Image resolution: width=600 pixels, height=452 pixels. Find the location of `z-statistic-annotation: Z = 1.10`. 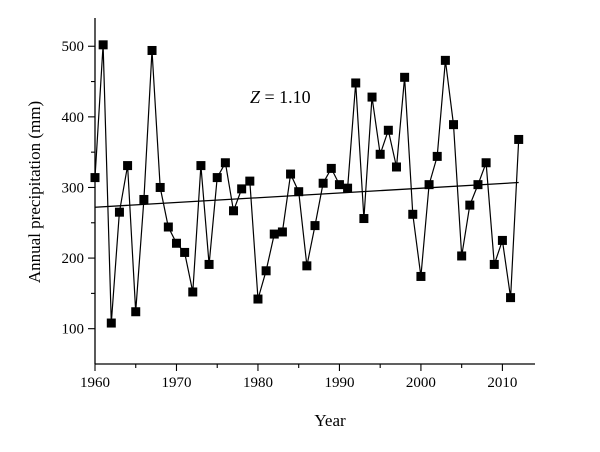

z-statistic-annotation: Z = 1.10 is located at coordinates (280, 97).